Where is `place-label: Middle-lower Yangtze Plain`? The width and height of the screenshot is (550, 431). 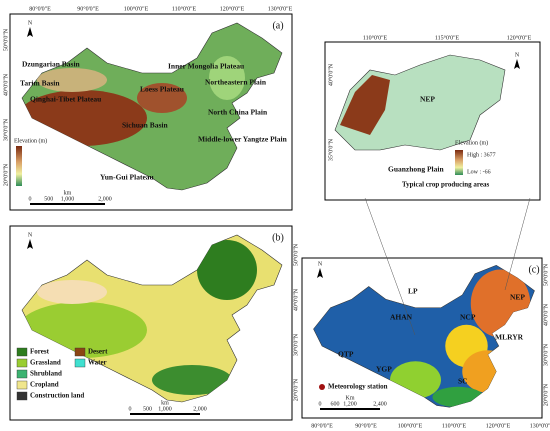
place-label: Middle-lower Yangtze Plain is located at coordinates (243, 139).